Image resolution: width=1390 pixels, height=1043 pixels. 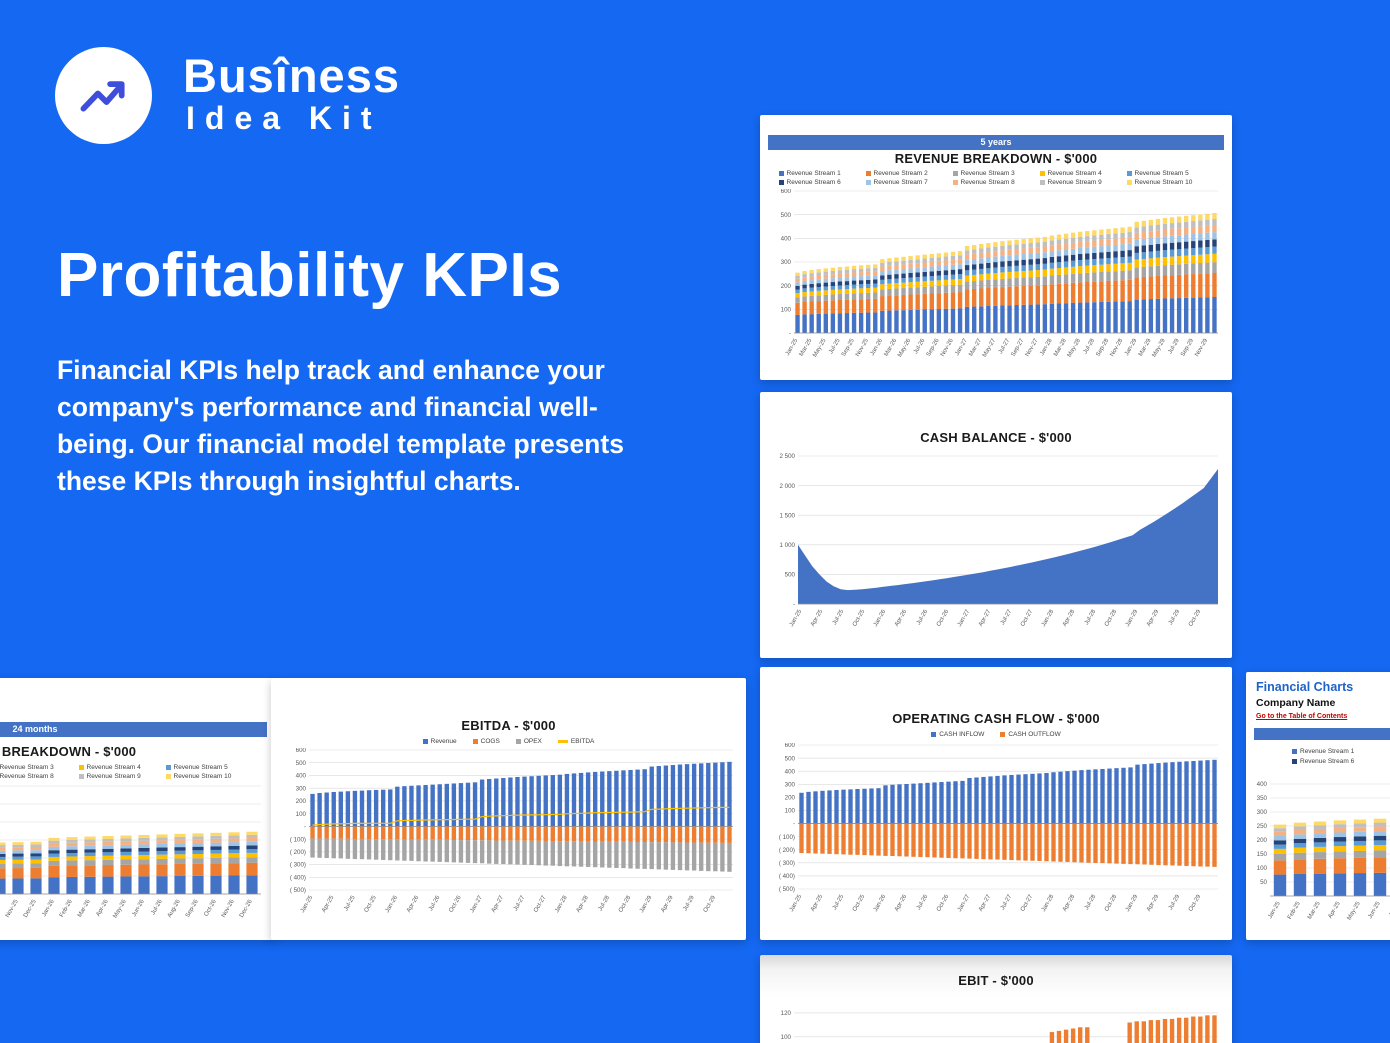 What do you see at coordinates (1090, 346) in the screenshot?
I see `svg-text: Jul-28` at bounding box center [1090, 346].